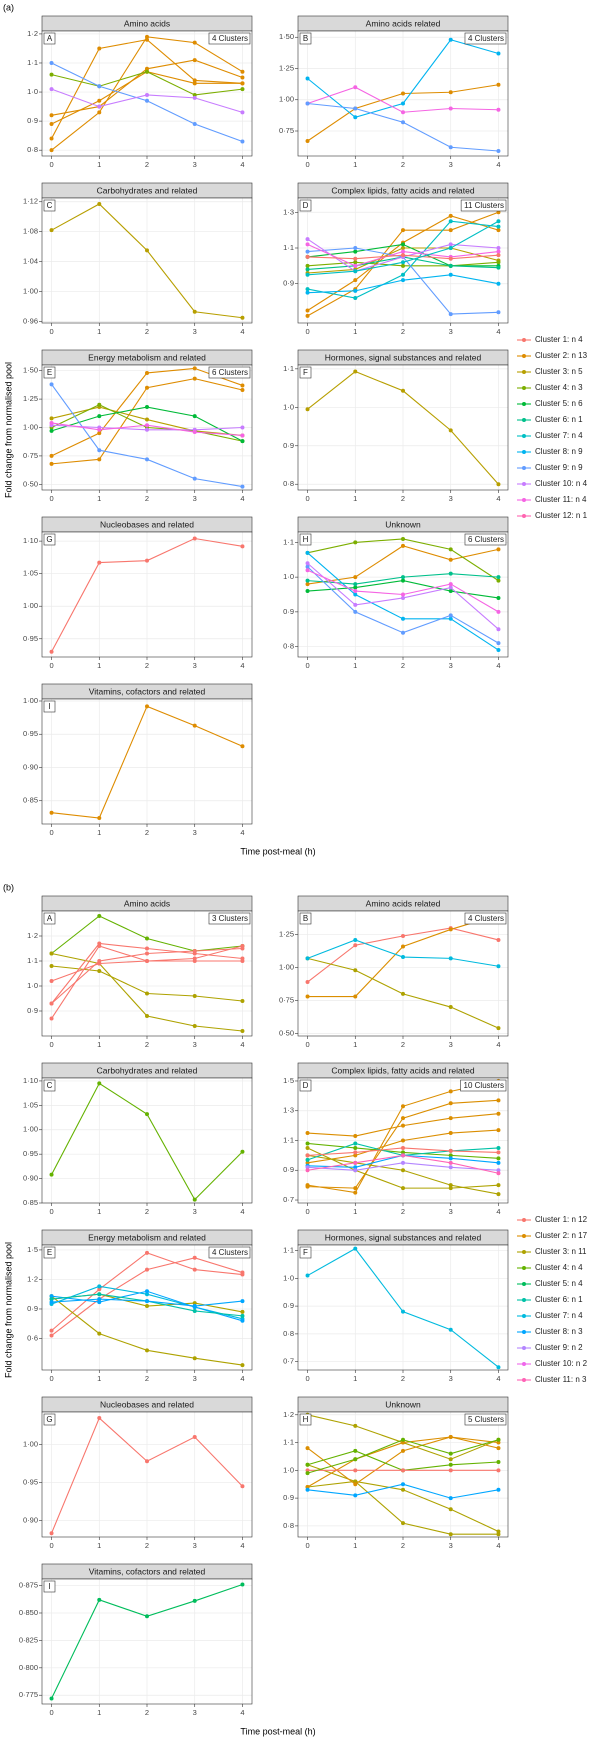 The height and width of the screenshot is (1760, 600). What do you see at coordinates (403, 23) in the screenshot?
I see `facet-title: Amino acids related` at bounding box center [403, 23].